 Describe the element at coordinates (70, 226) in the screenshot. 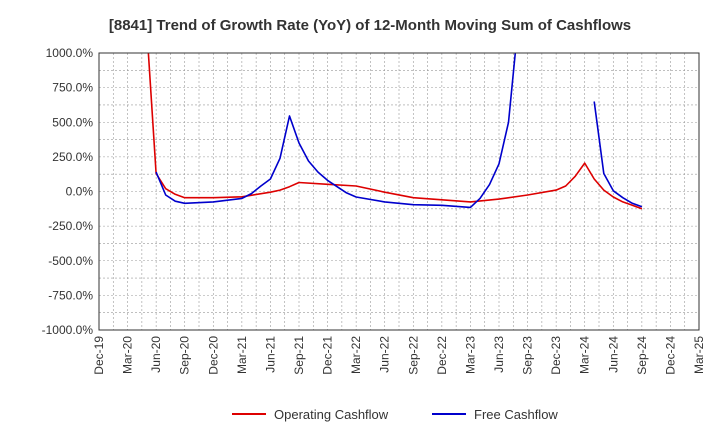

I see `y-tick-label: -250.0%` at that location.